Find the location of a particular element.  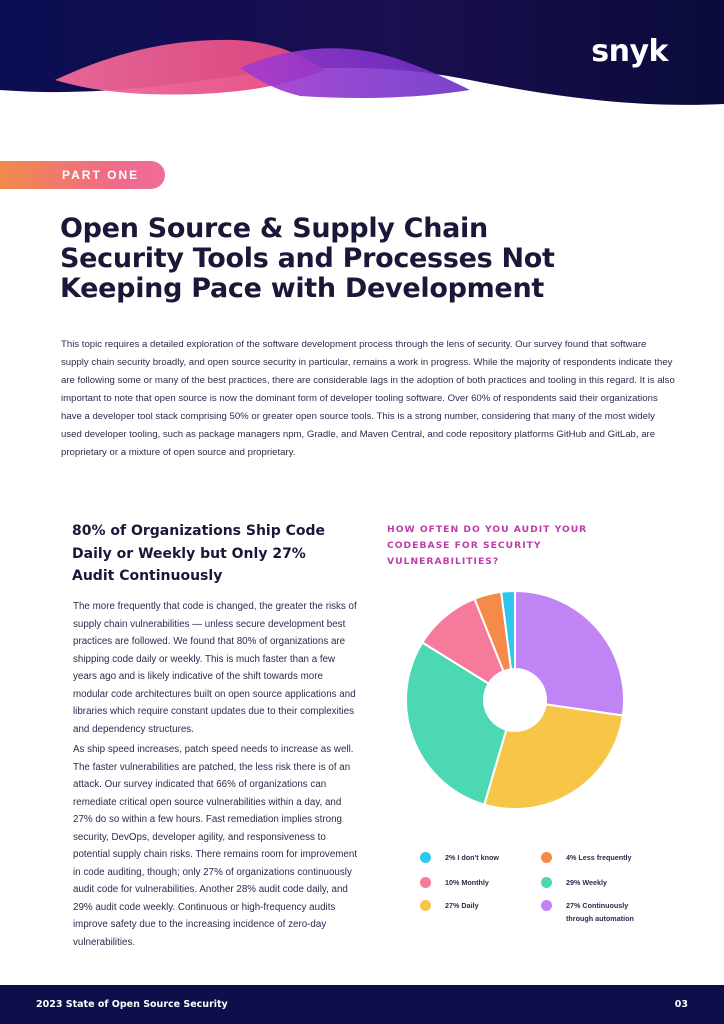

part-label: PART ONE is located at coordinates (101, 175).